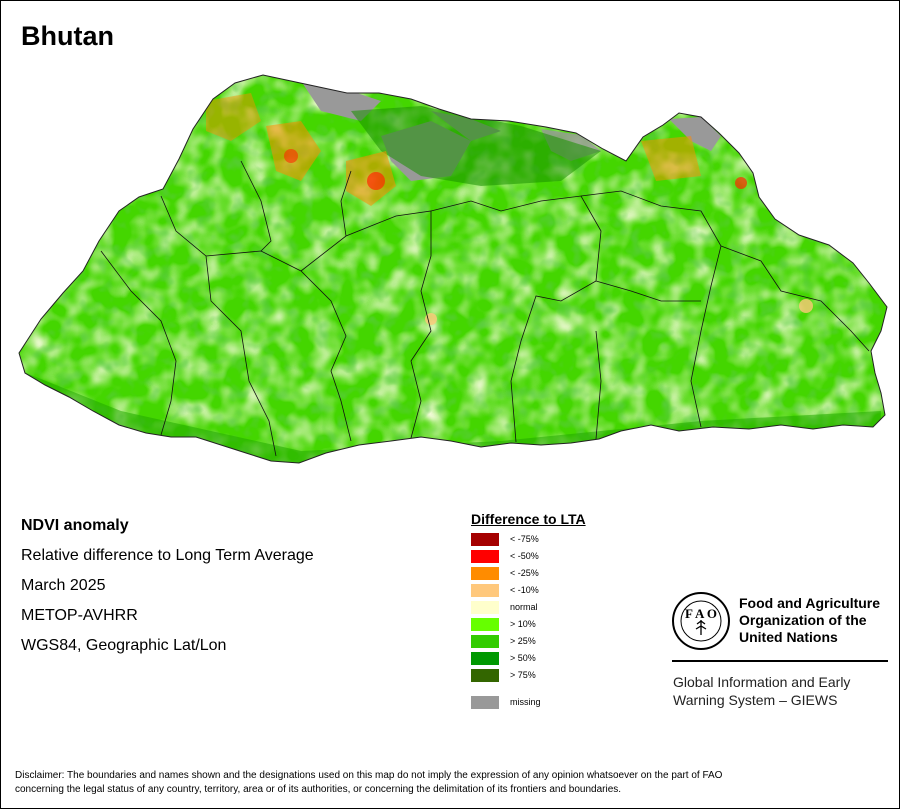  Describe the element at coordinates (79, 615) in the screenshot. I see `sensor-label: METOP-AVHRR` at that location.